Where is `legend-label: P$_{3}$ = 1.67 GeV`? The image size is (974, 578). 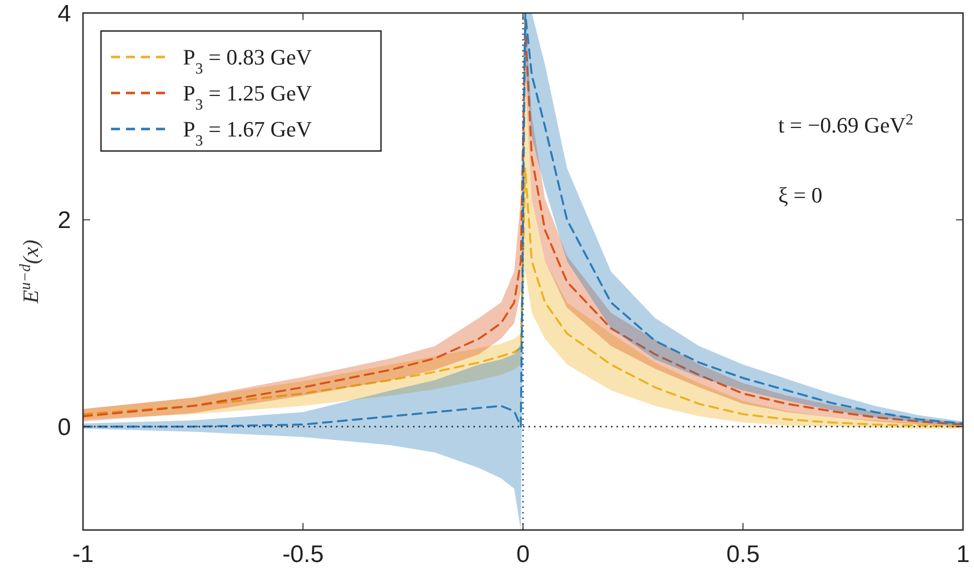 legend-label: P$_{3}$ = 1.67 GeV is located at coordinates (247, 133).